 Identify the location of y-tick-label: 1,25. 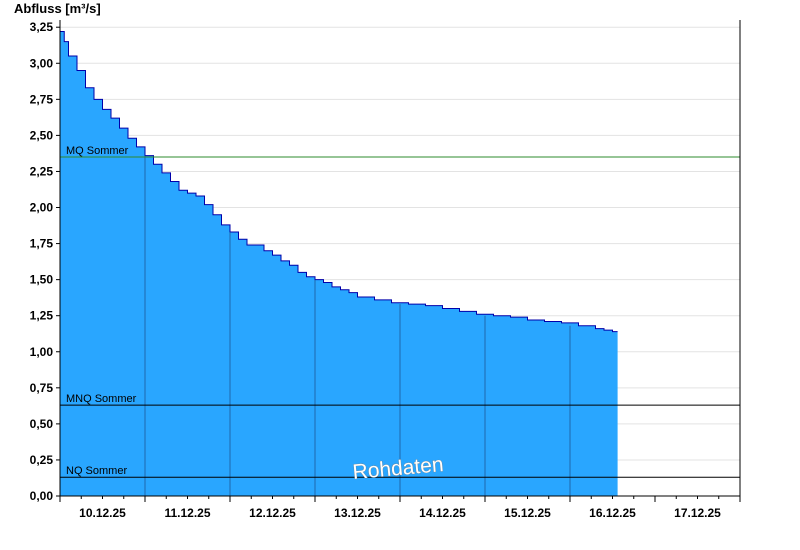
(42, 316).